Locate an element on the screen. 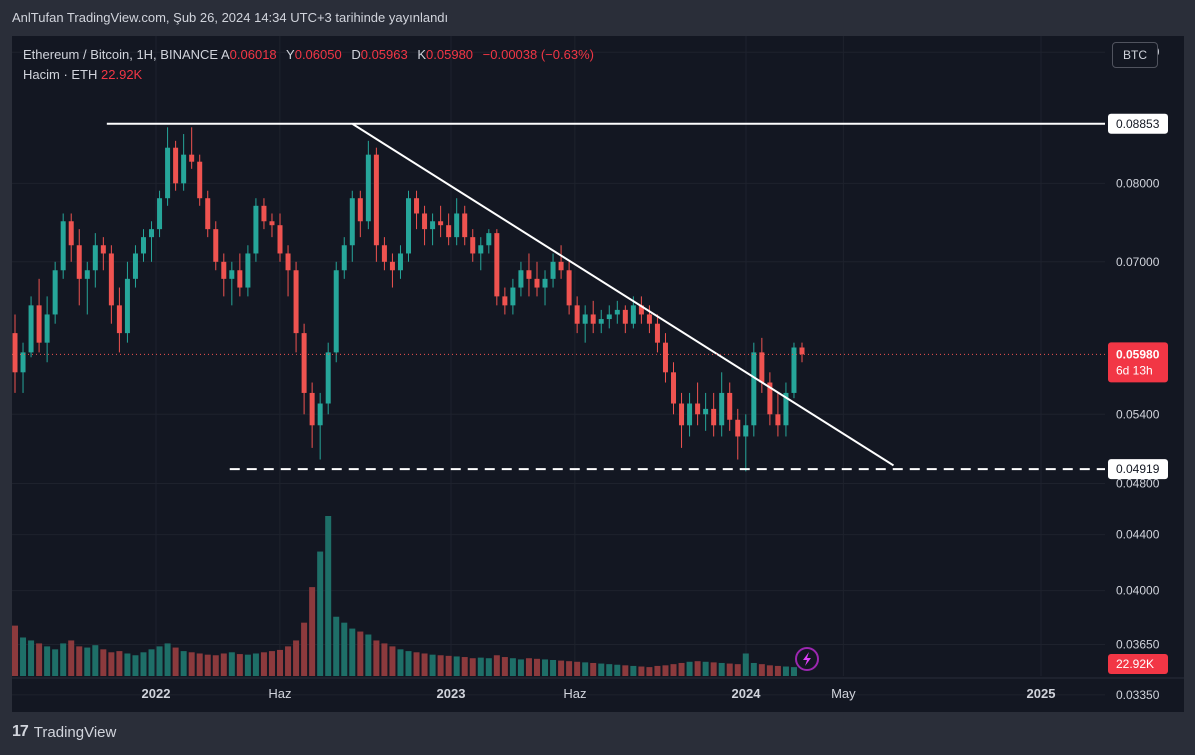  resistance-price-tag-text: 0.08853 is located at coordinates (1138, 124).